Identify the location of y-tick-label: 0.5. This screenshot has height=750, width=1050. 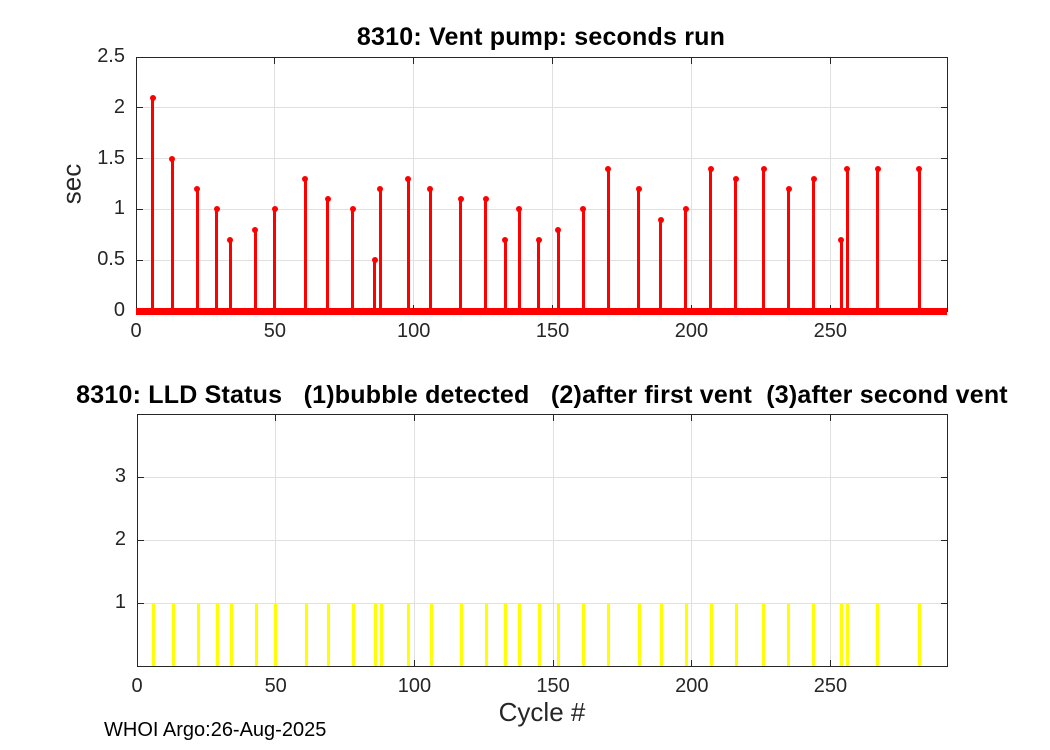
(111, 259).